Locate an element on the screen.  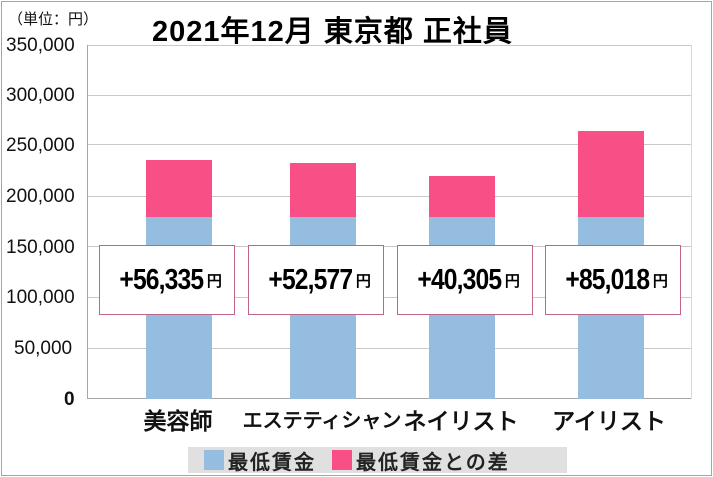
y-tick: 150,000 is located at coordinates (40, 247).